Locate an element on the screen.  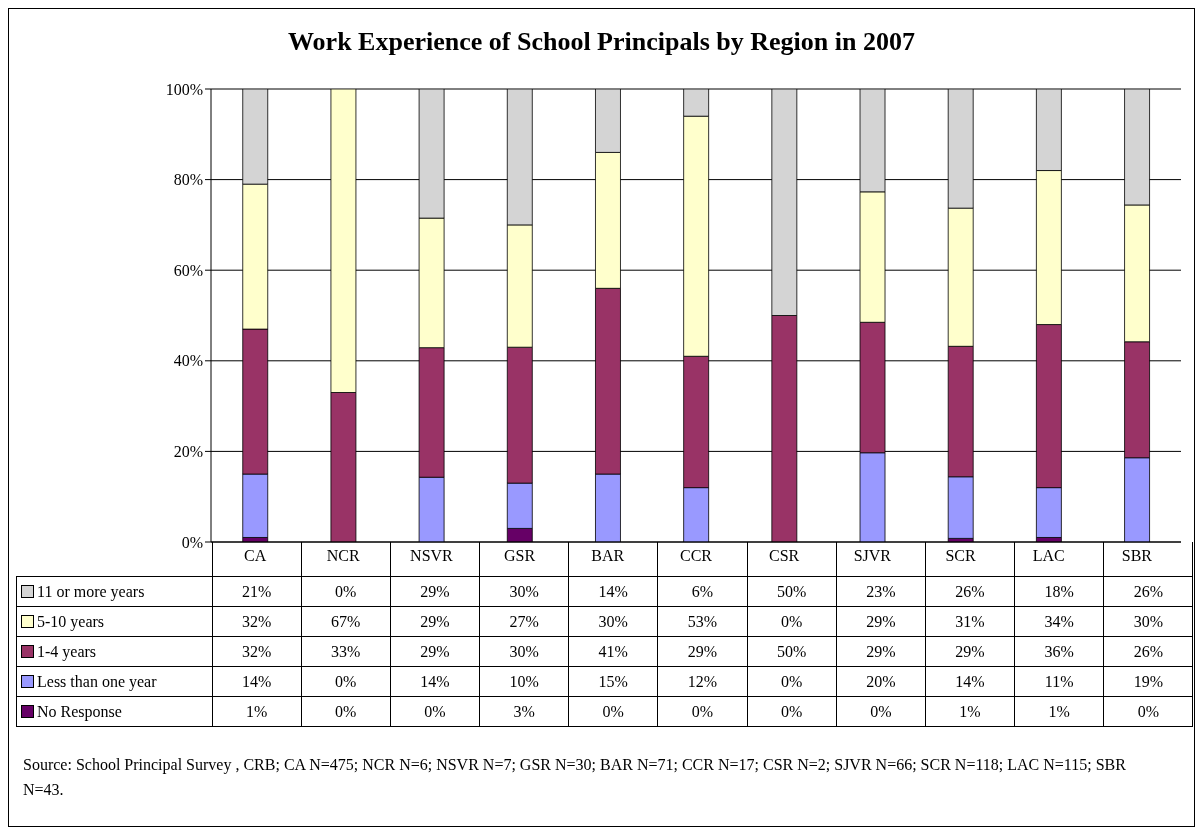
data-label: 6% is located at coordinates (702, 591).